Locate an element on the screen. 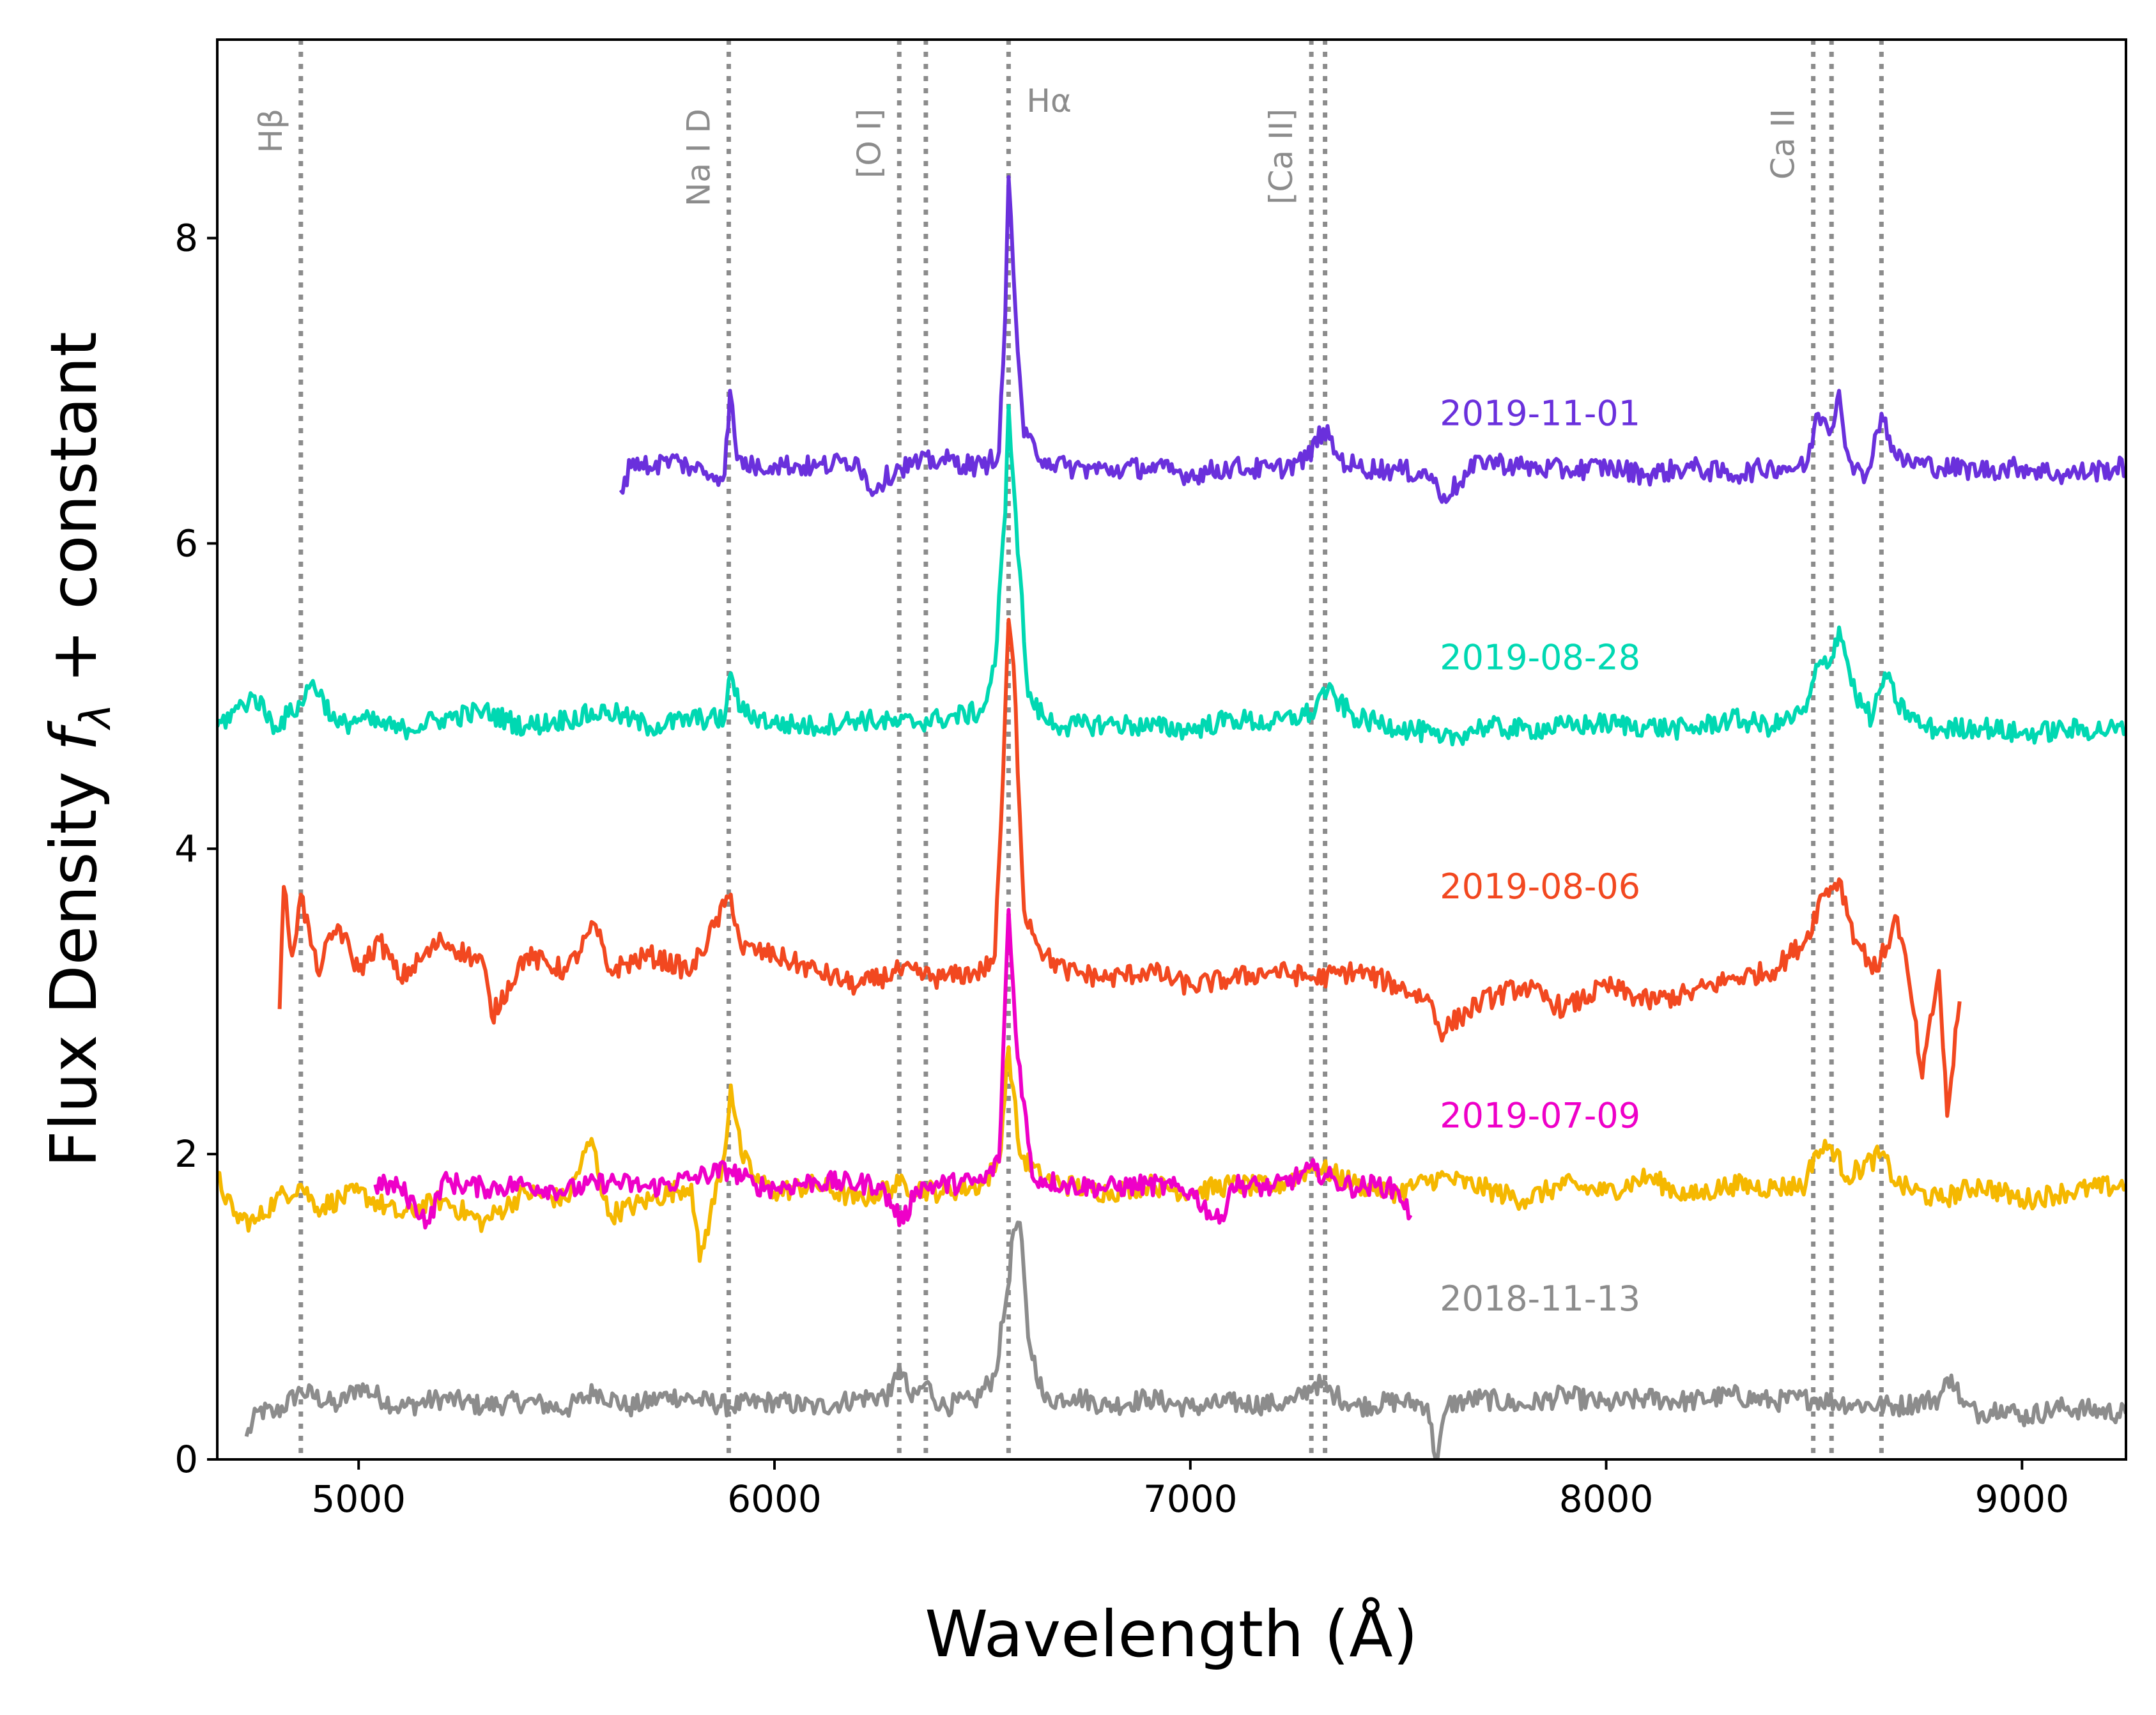 Image resolution: width=2156 pixels, height=1715 pixels. x-axis-ticks: 5000 6000 7000 8000 9000 is located at coordinates (1190, 1490).